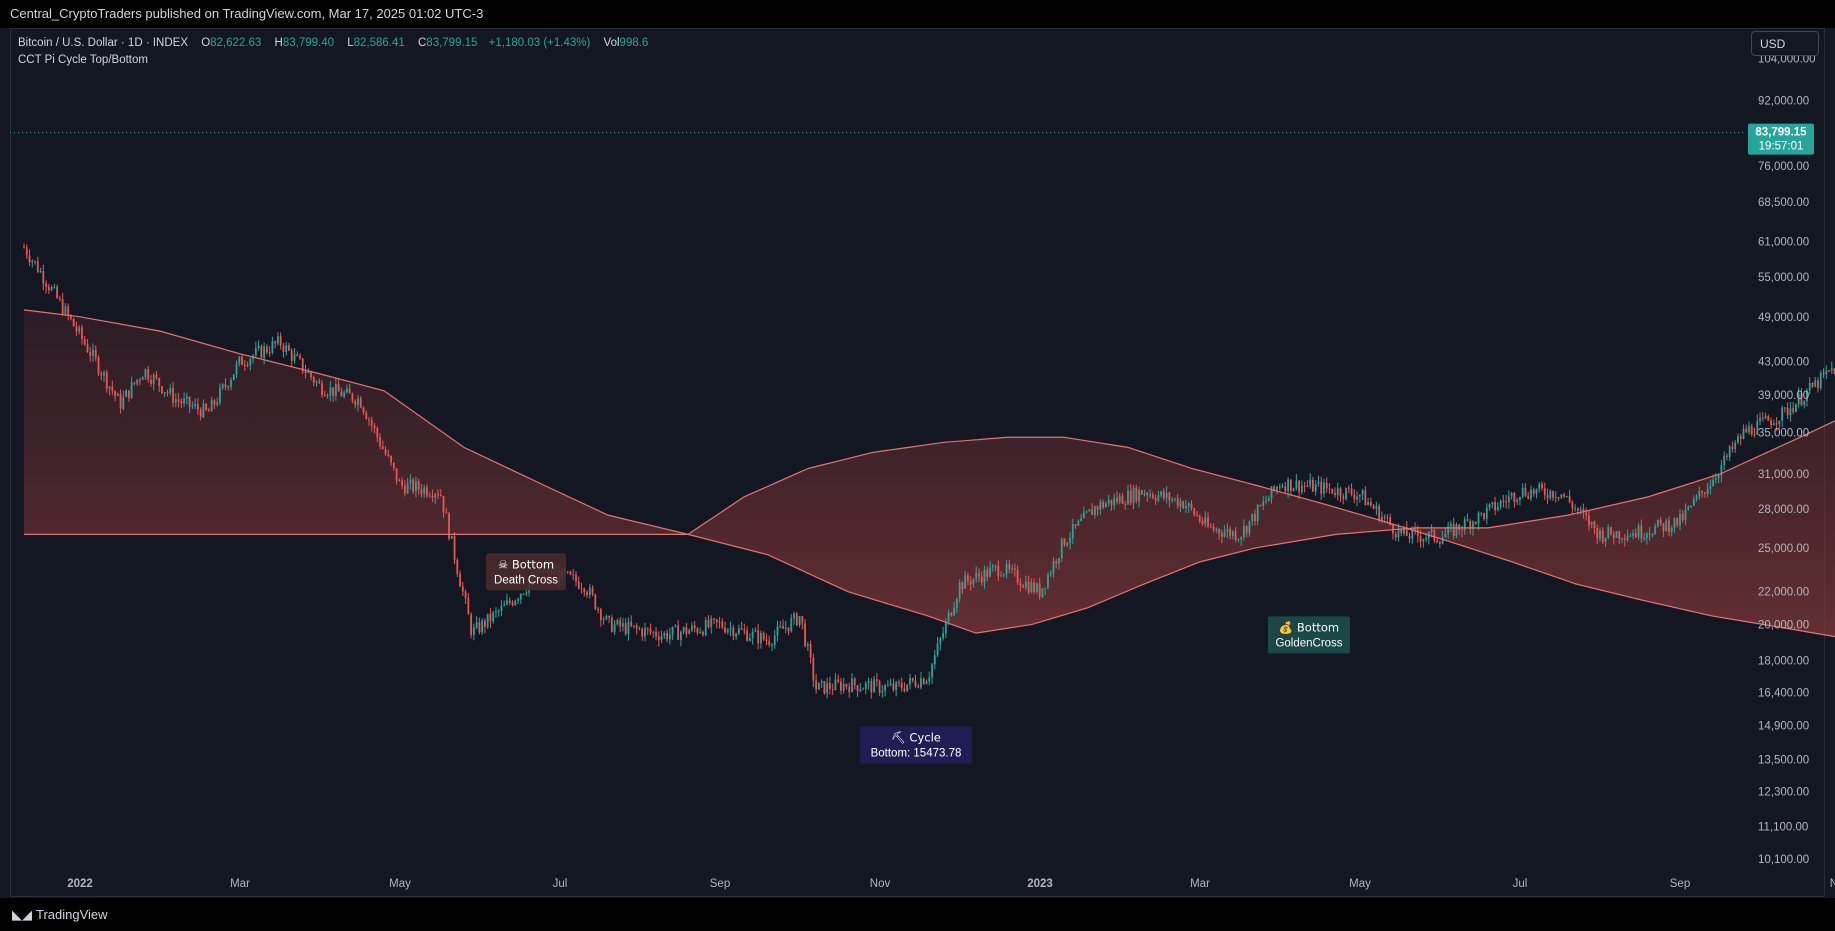  What do you see at coordinates (1783, 593) in the screenshot?
I see `y-tick-label: 22,000.00` at bounding box center [1783, 593].